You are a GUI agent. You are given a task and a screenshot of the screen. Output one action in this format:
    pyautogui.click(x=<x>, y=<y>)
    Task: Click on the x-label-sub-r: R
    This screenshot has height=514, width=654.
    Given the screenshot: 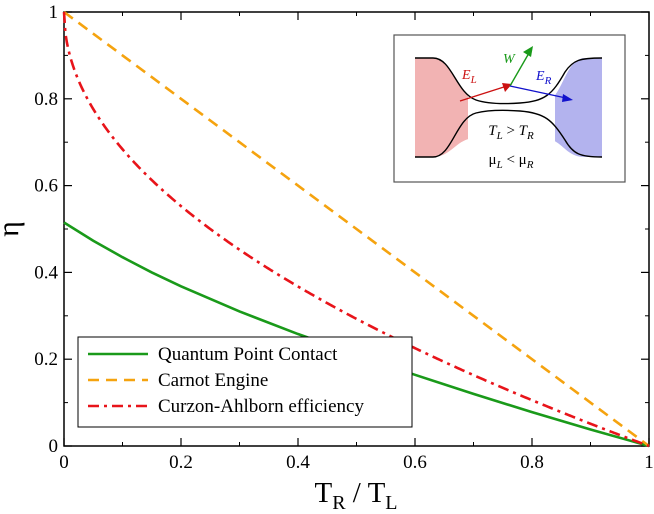 What is the action you would take?
    pyautogui.click(x=339, y=503)
    